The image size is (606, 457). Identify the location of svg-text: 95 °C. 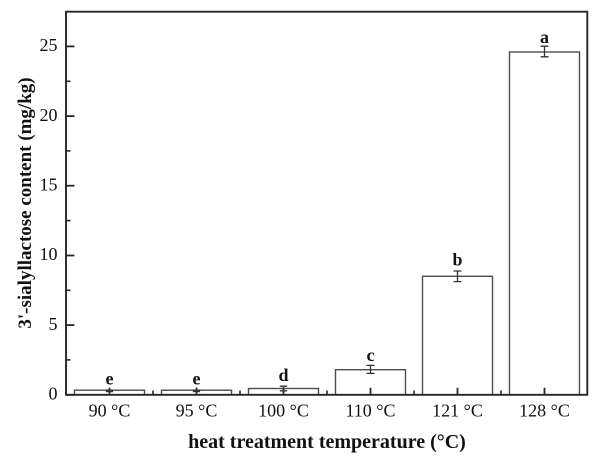
(197, 411).